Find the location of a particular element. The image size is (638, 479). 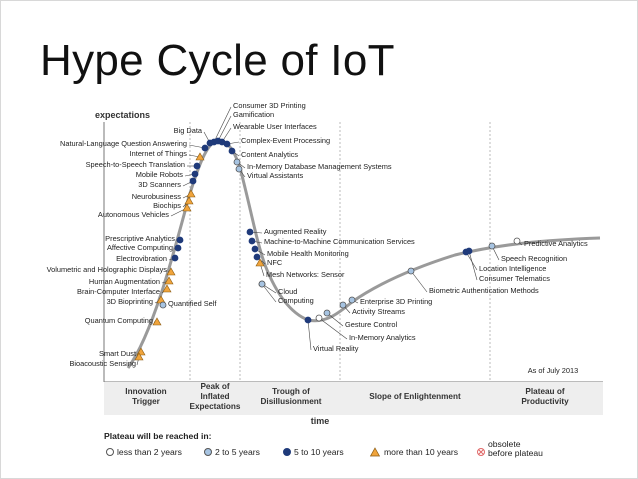

nfc-label: NFC is located at coordinates (275, 262).